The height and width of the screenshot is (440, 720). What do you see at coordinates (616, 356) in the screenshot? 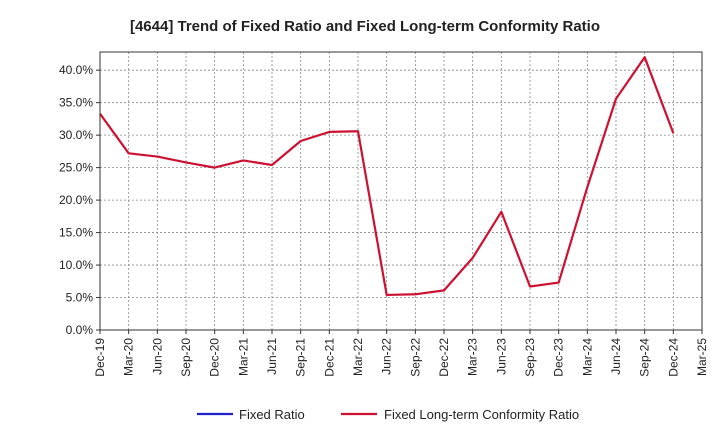
I see `x-tick-label: Jun-24` at bounding box center [616, 356].